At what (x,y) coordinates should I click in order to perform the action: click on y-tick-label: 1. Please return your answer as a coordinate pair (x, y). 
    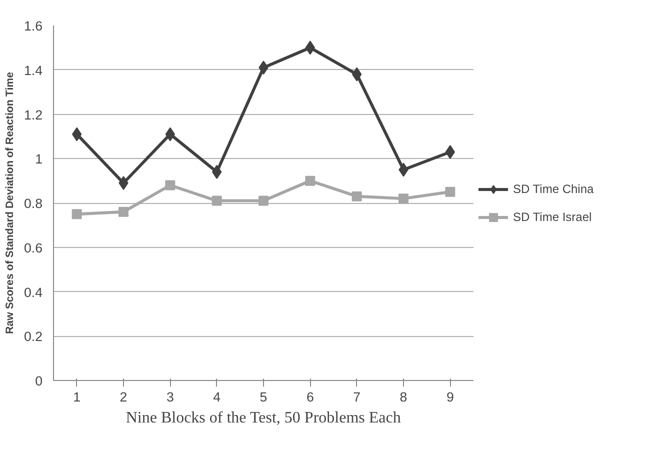
    Looking at the image, I should click on (39, 159).